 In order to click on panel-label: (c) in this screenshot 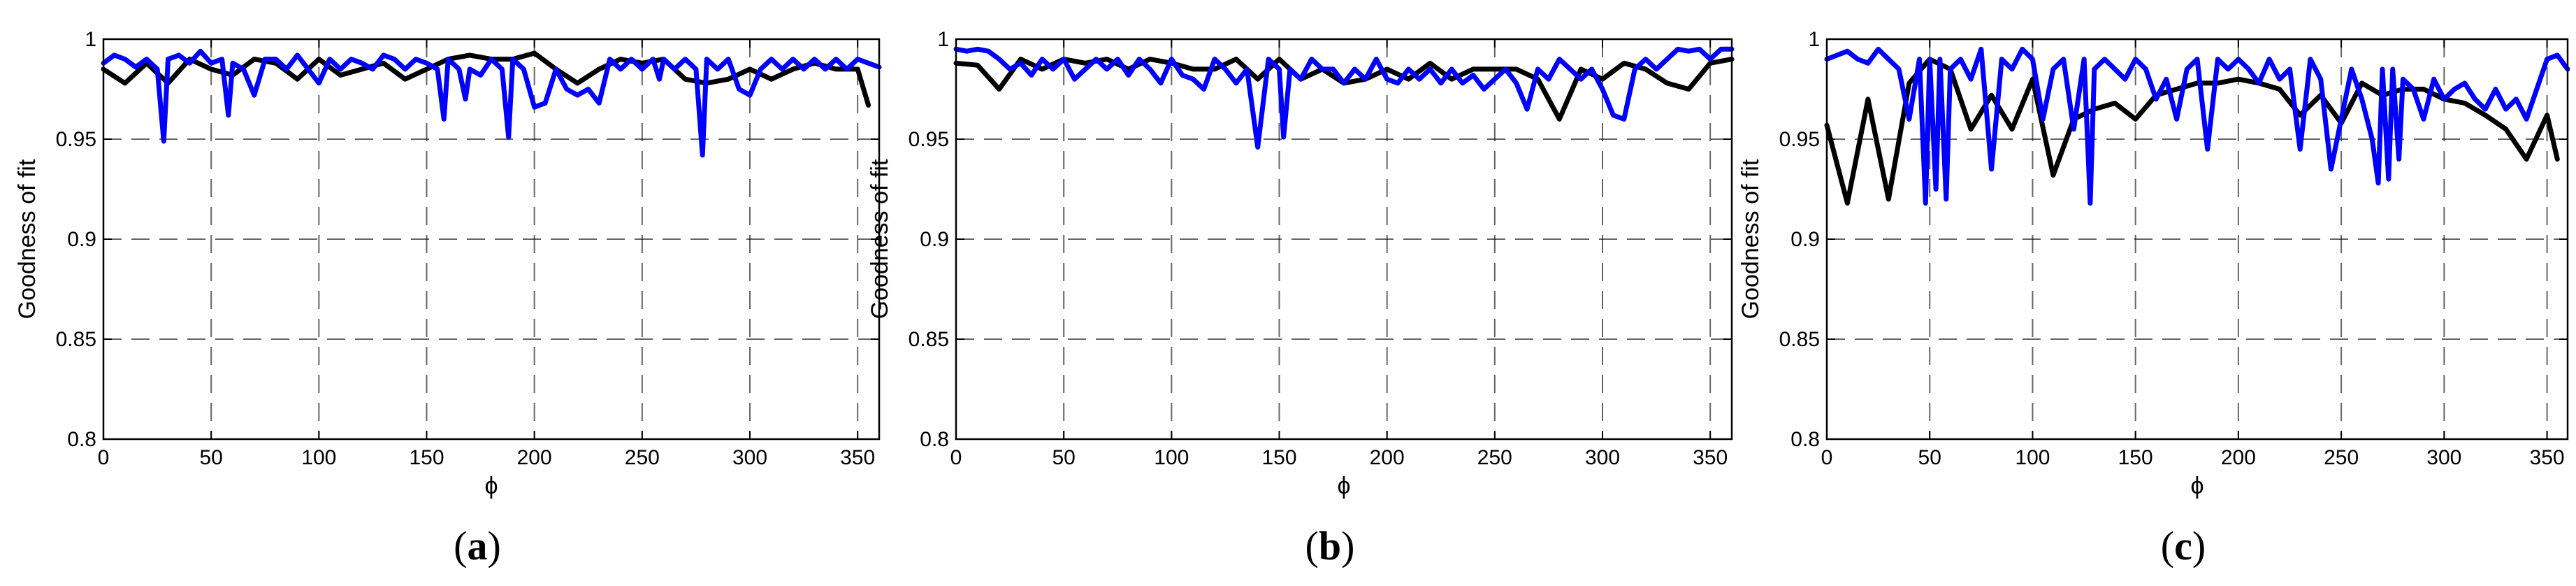, I will do `click(2183, 546)`.